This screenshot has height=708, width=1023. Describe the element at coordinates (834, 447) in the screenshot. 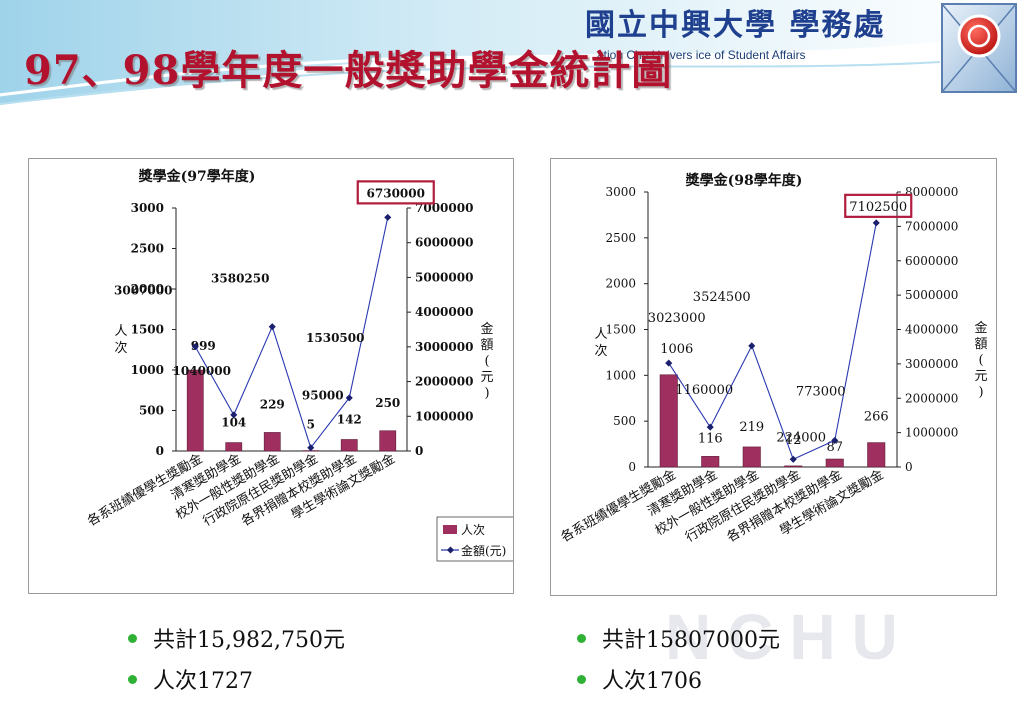

I see `bar-data-label: 87` at that location.